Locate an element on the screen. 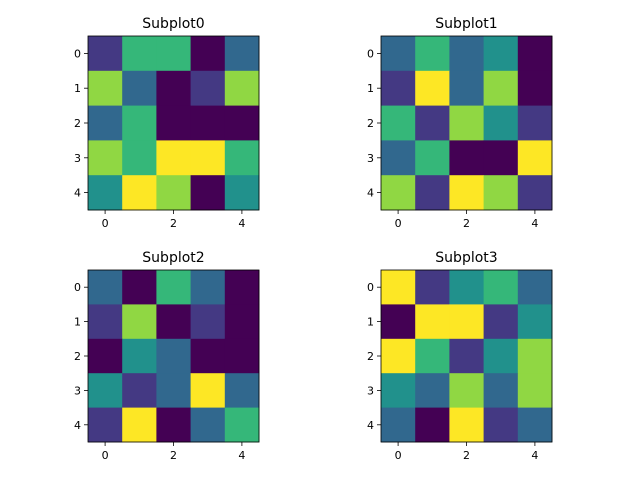  subplot-3: Subplot3 0 2 4 0 1 2 3 4 is located at coordinates (460, 356).